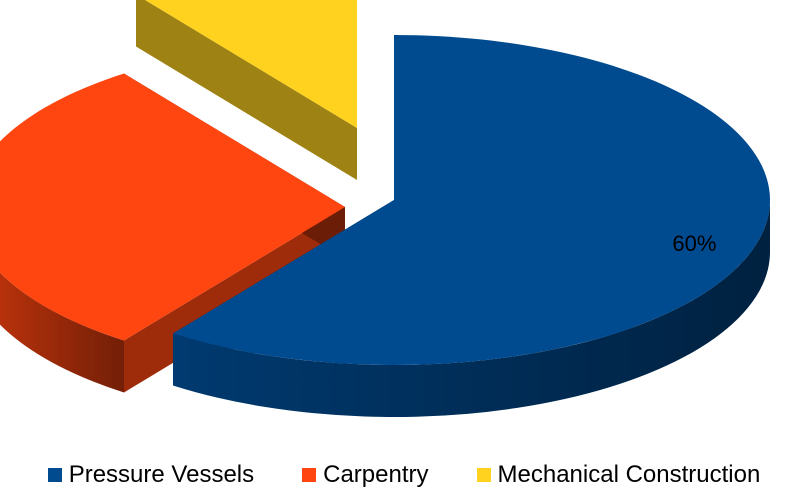 Image resolution: width=808 pixels, height=503 pixels. I want to click on legend-swatch-mechanical-construction, so click(484, 475).